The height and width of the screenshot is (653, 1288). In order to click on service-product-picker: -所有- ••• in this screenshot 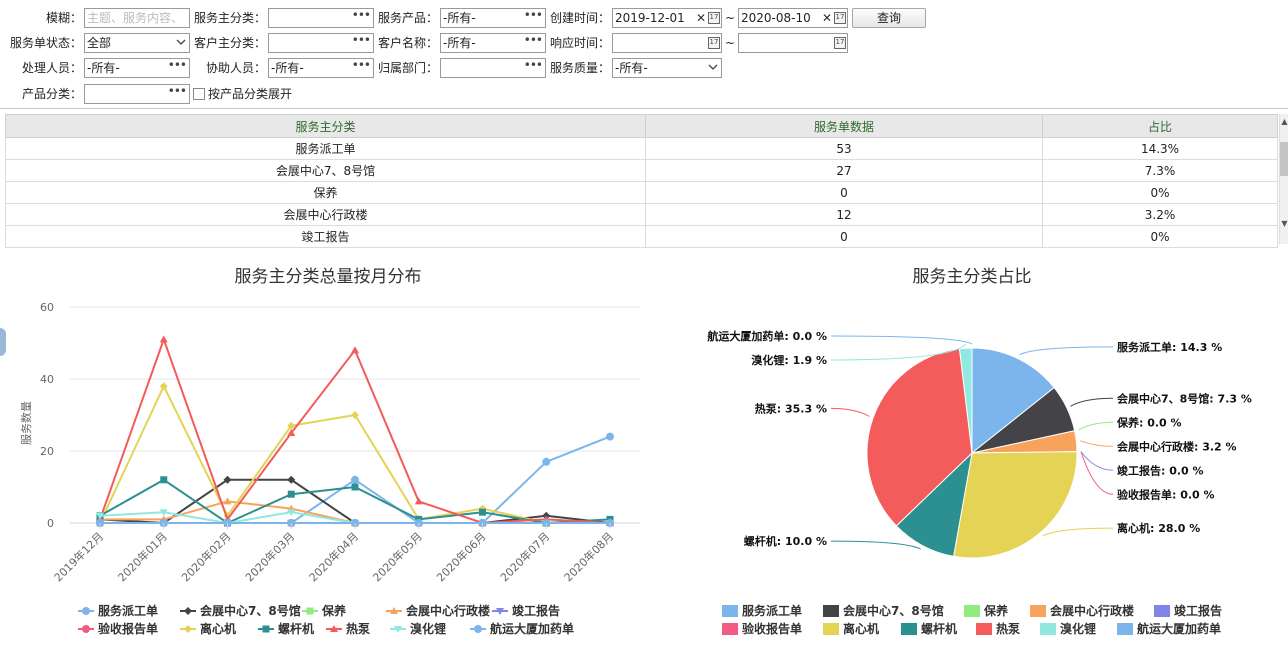, I will do `click(493, 18)`.